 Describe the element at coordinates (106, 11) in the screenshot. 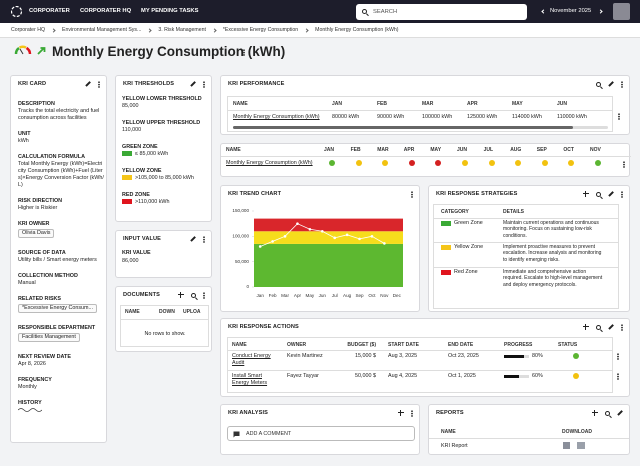

I see `nav-link: CORPORATER HQ` at that location.